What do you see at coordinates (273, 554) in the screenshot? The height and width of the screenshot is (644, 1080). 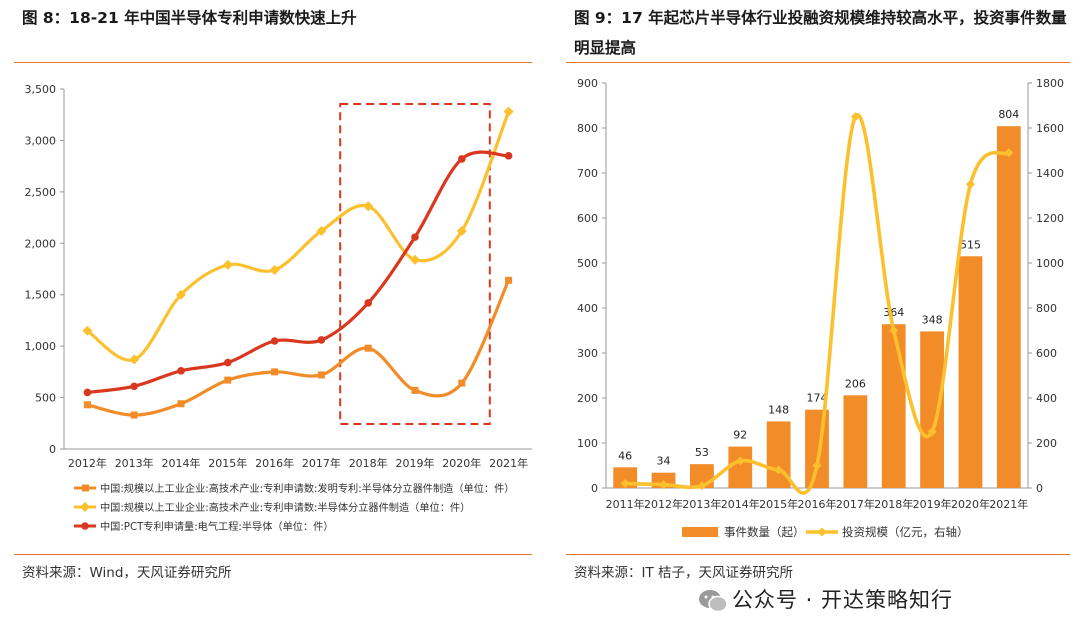 I see `left-source-rule` at bounding box center [273, 554].